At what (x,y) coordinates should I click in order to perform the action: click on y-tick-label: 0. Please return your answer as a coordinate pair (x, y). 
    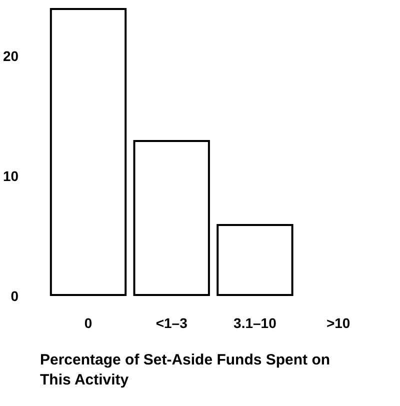
    Looking at the image, I should click on (14, 296).